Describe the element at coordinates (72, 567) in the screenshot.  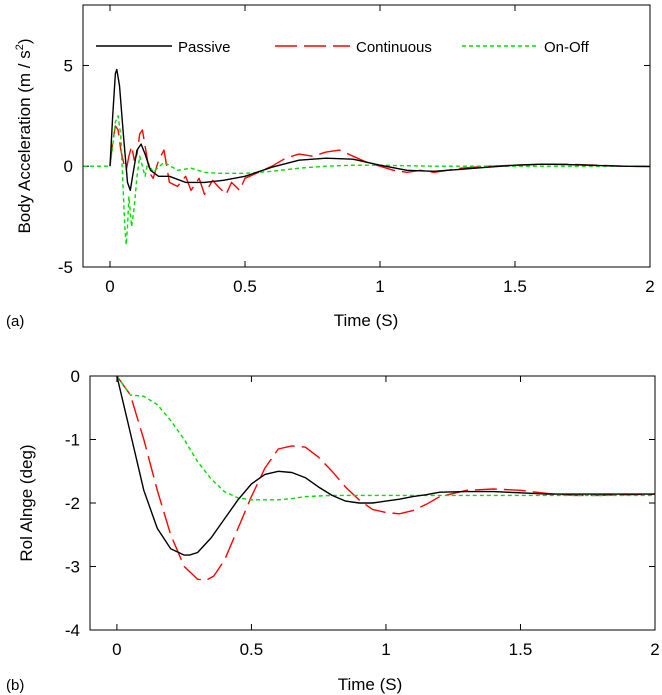
I see `y-tick-label: -3` at that location.